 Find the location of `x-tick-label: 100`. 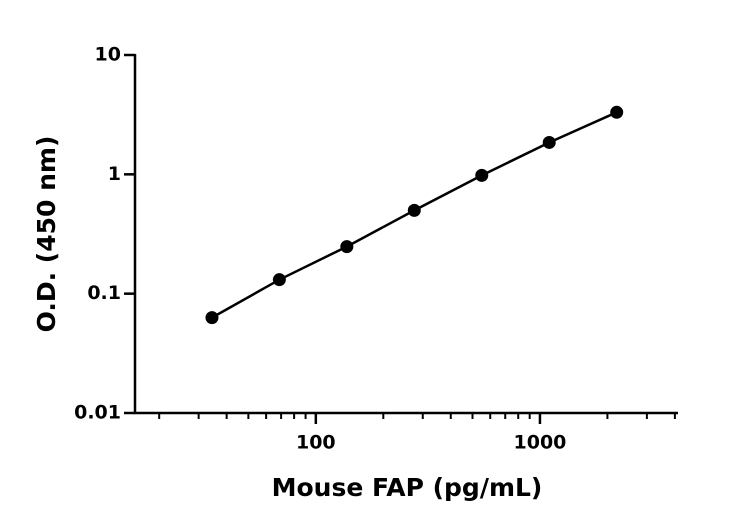

x-tick-label: 100 is located at coordinates (316, 443).